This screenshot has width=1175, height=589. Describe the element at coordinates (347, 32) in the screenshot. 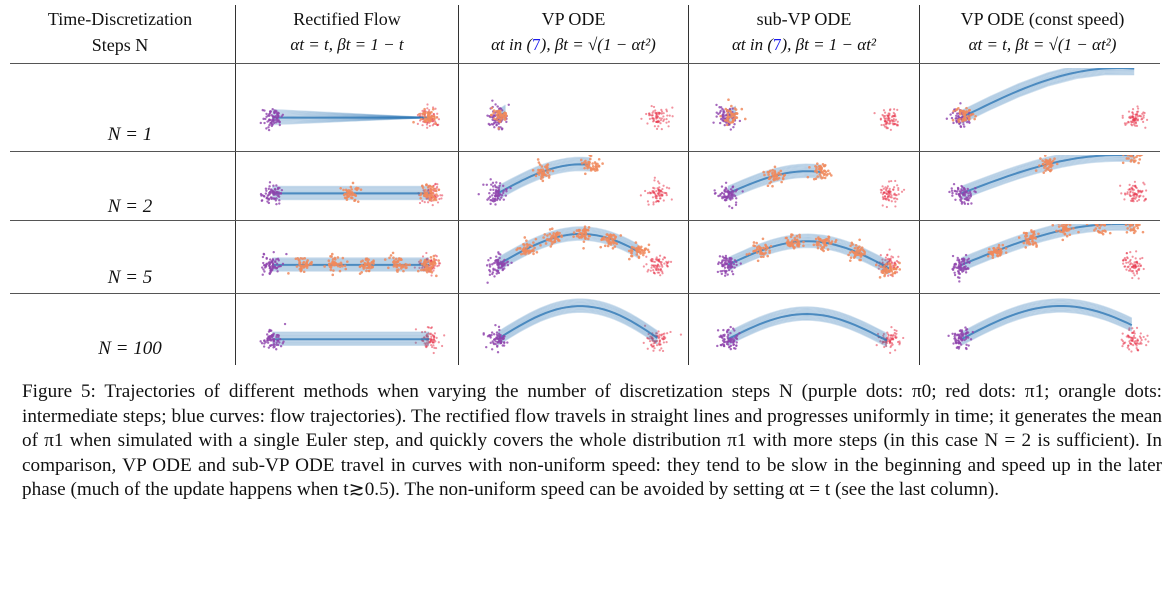

I see `header-rectified-flow: Rectified Flow αt = t, βt = 1 − t` at that location.